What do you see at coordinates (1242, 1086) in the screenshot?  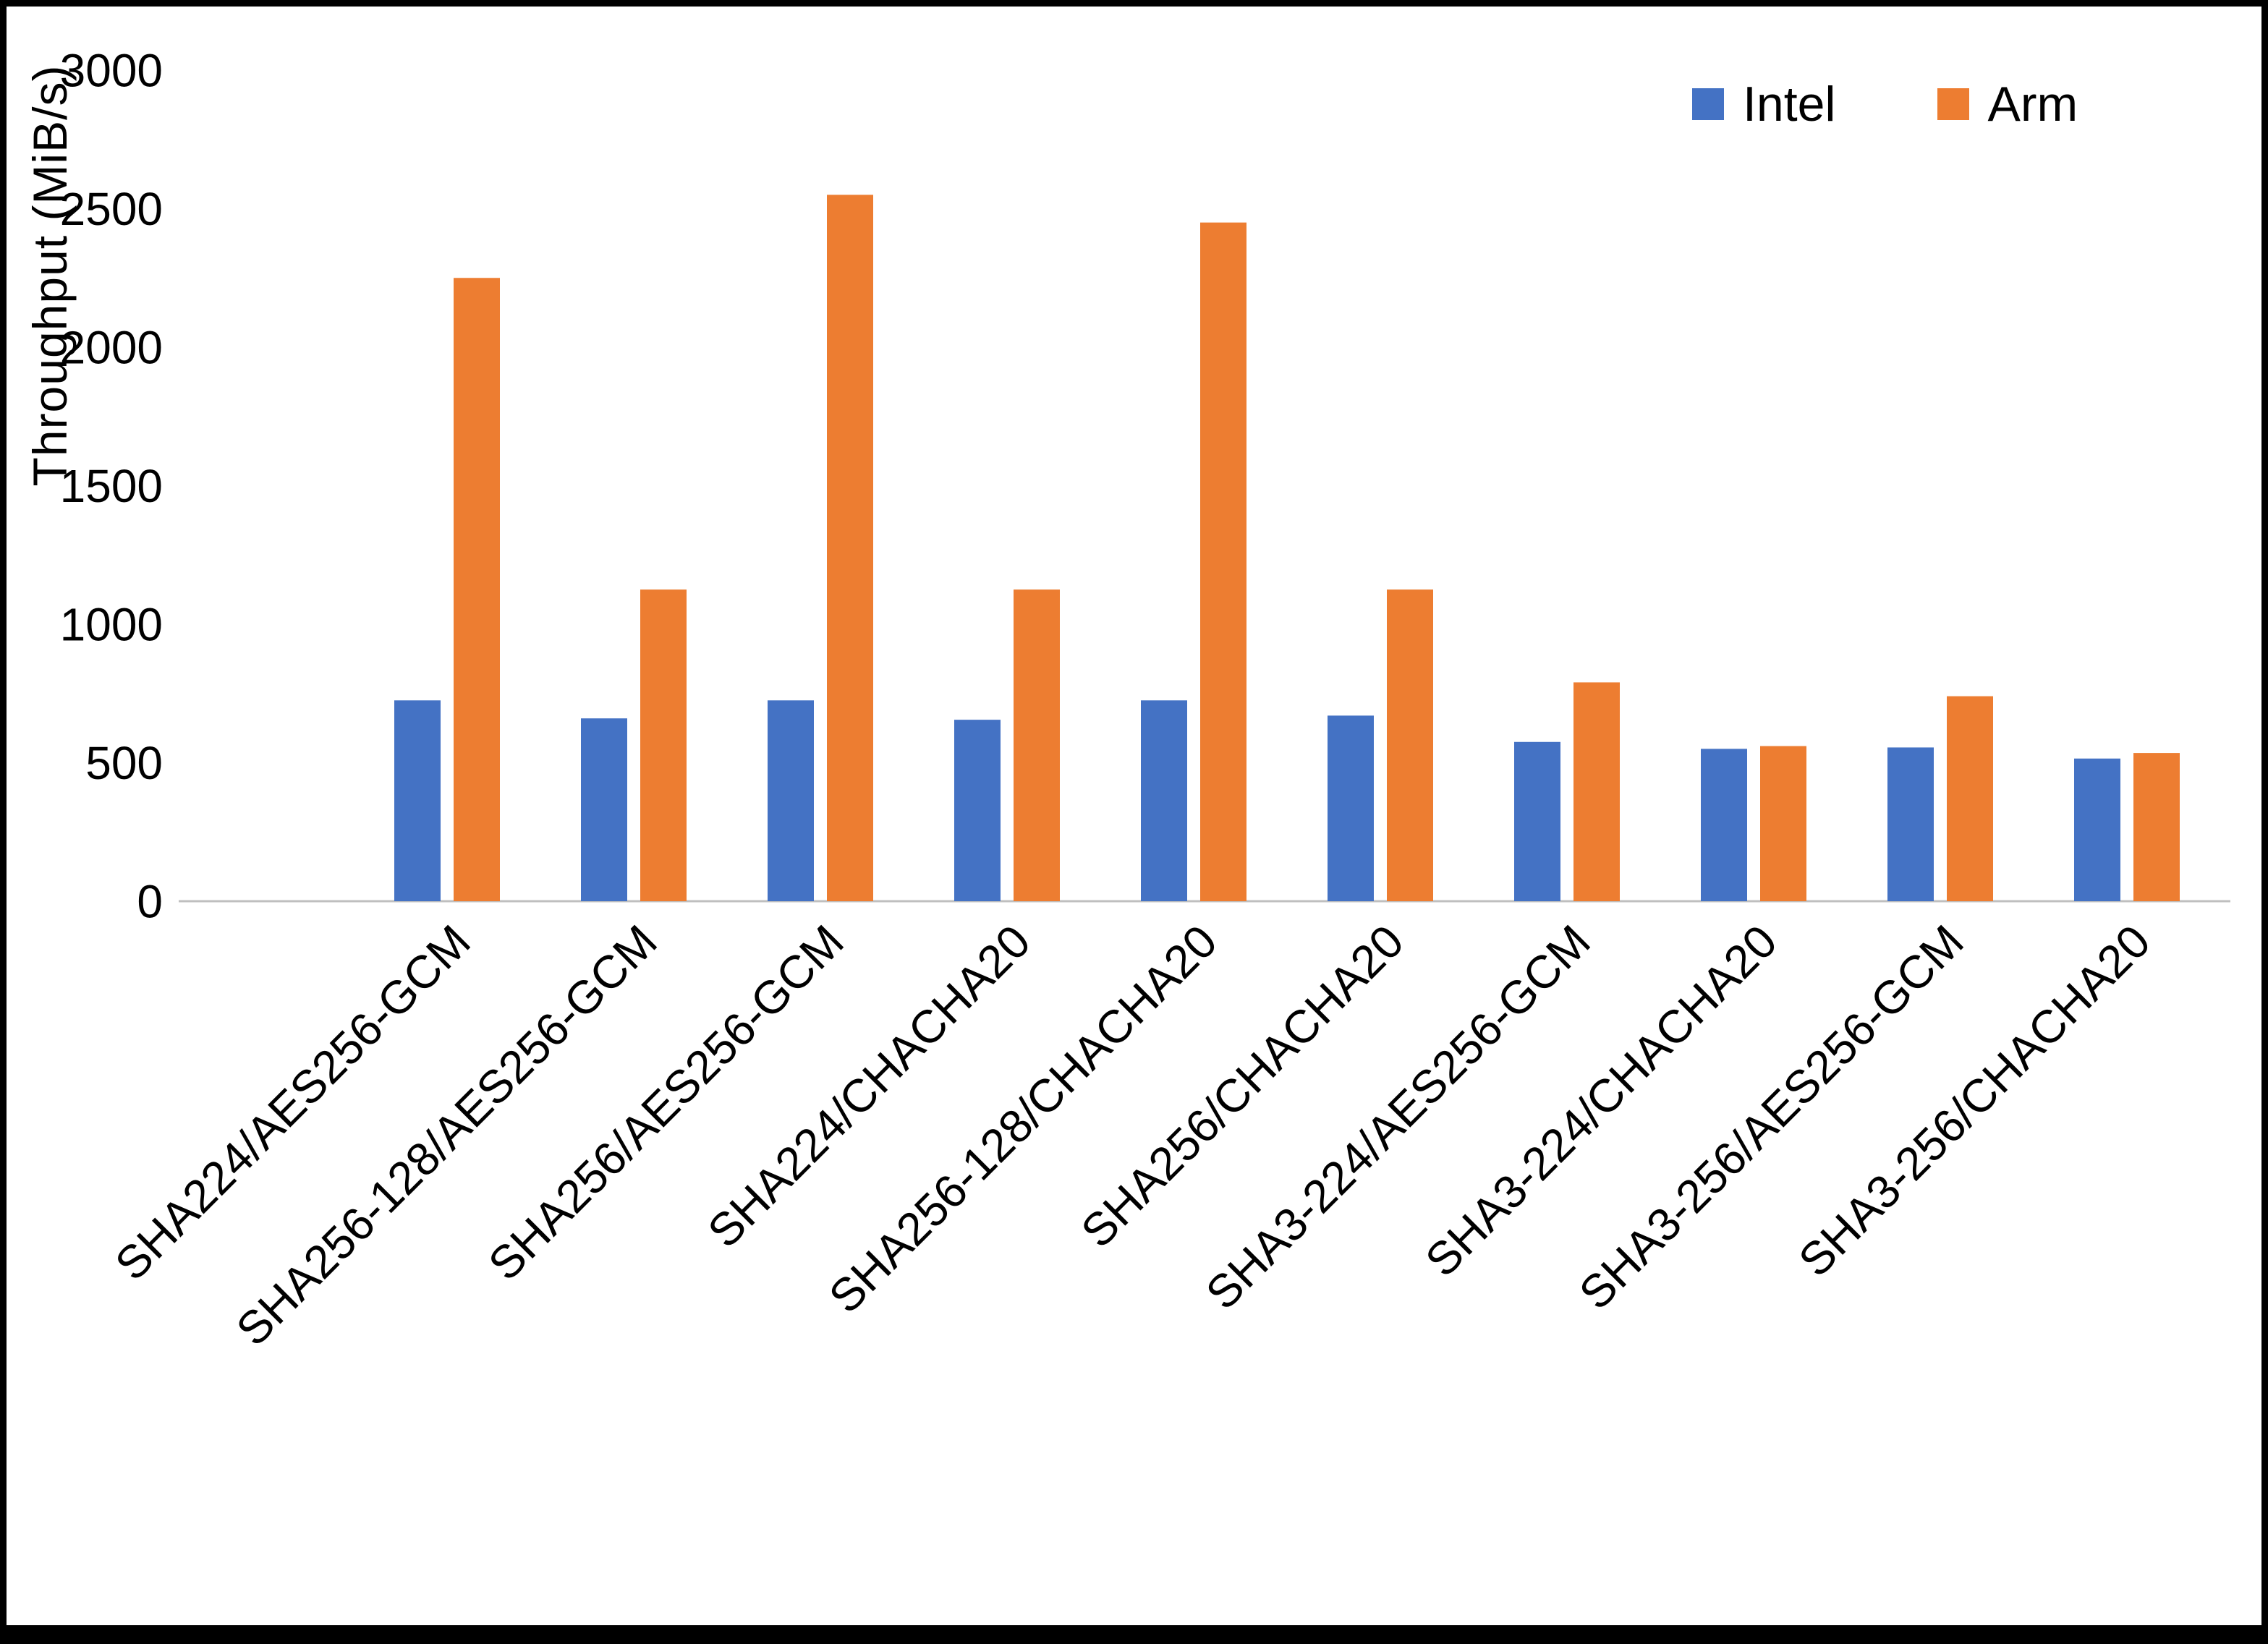 I see `x-category-label-5: SHA256/CHACHA20` at bounding box center [1242, 1086].